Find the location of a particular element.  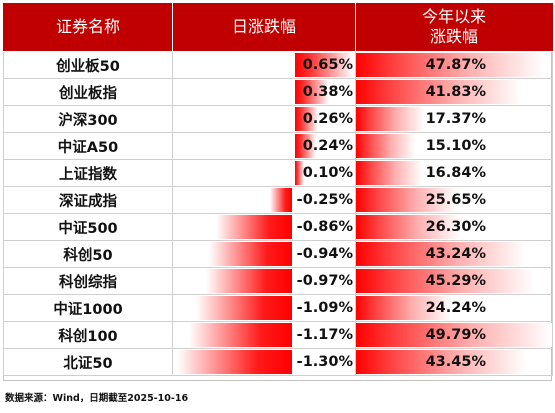

security-name: 深证成指 is located at coordinates (88, 200).